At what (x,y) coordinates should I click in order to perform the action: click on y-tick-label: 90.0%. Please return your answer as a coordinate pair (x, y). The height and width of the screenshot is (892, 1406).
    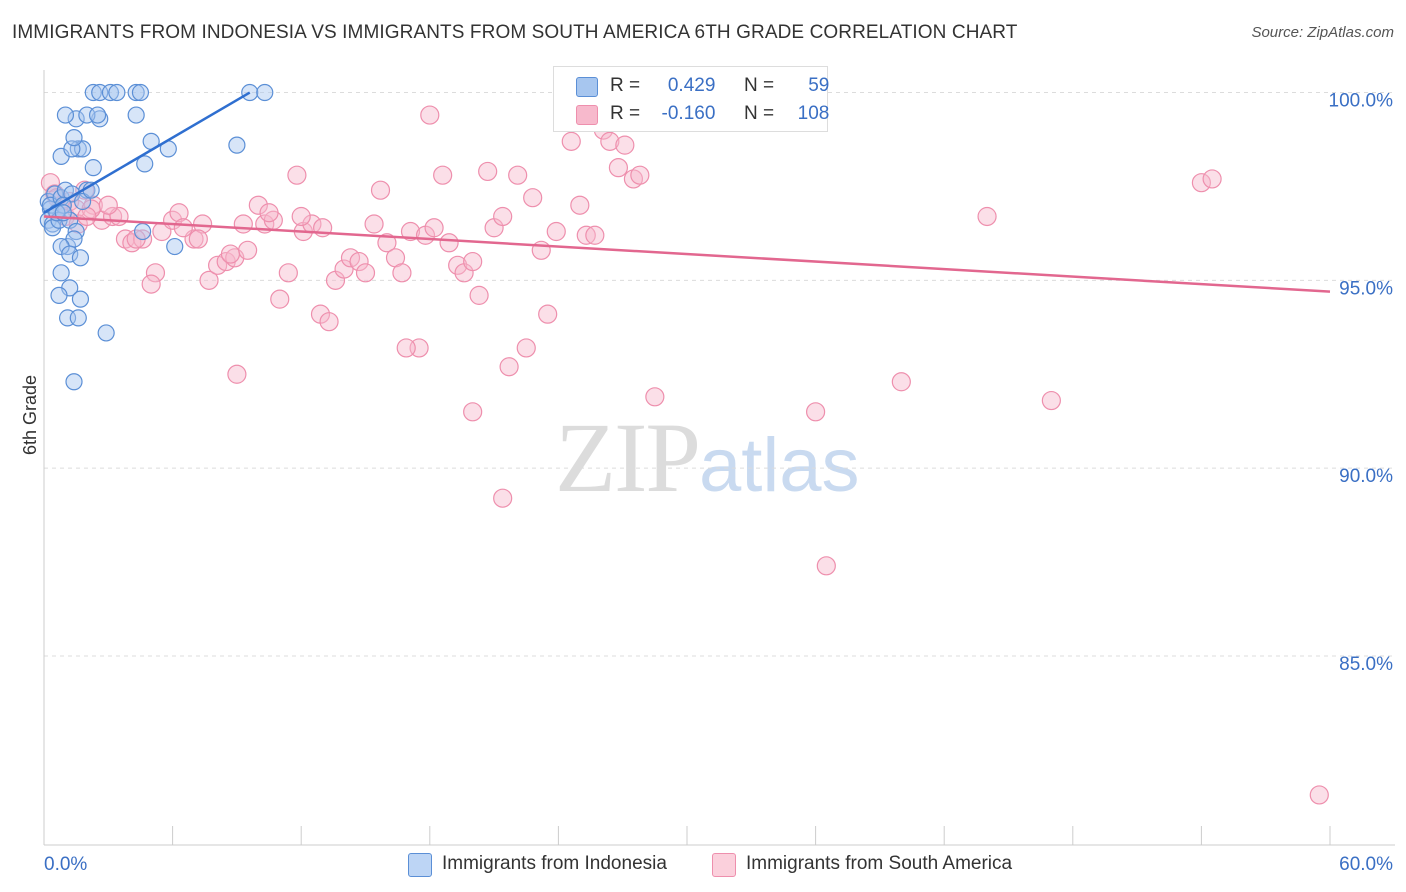
    Looking at the image, I should click on (1366, 476).